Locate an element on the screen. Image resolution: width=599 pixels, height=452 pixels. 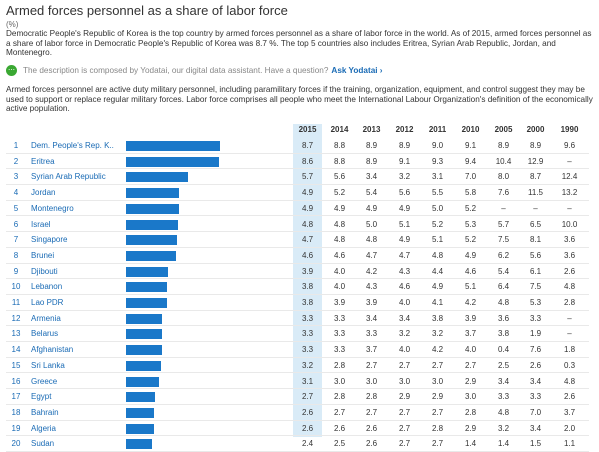
country-link: Afghanistan is located at coordinates (52, 350).